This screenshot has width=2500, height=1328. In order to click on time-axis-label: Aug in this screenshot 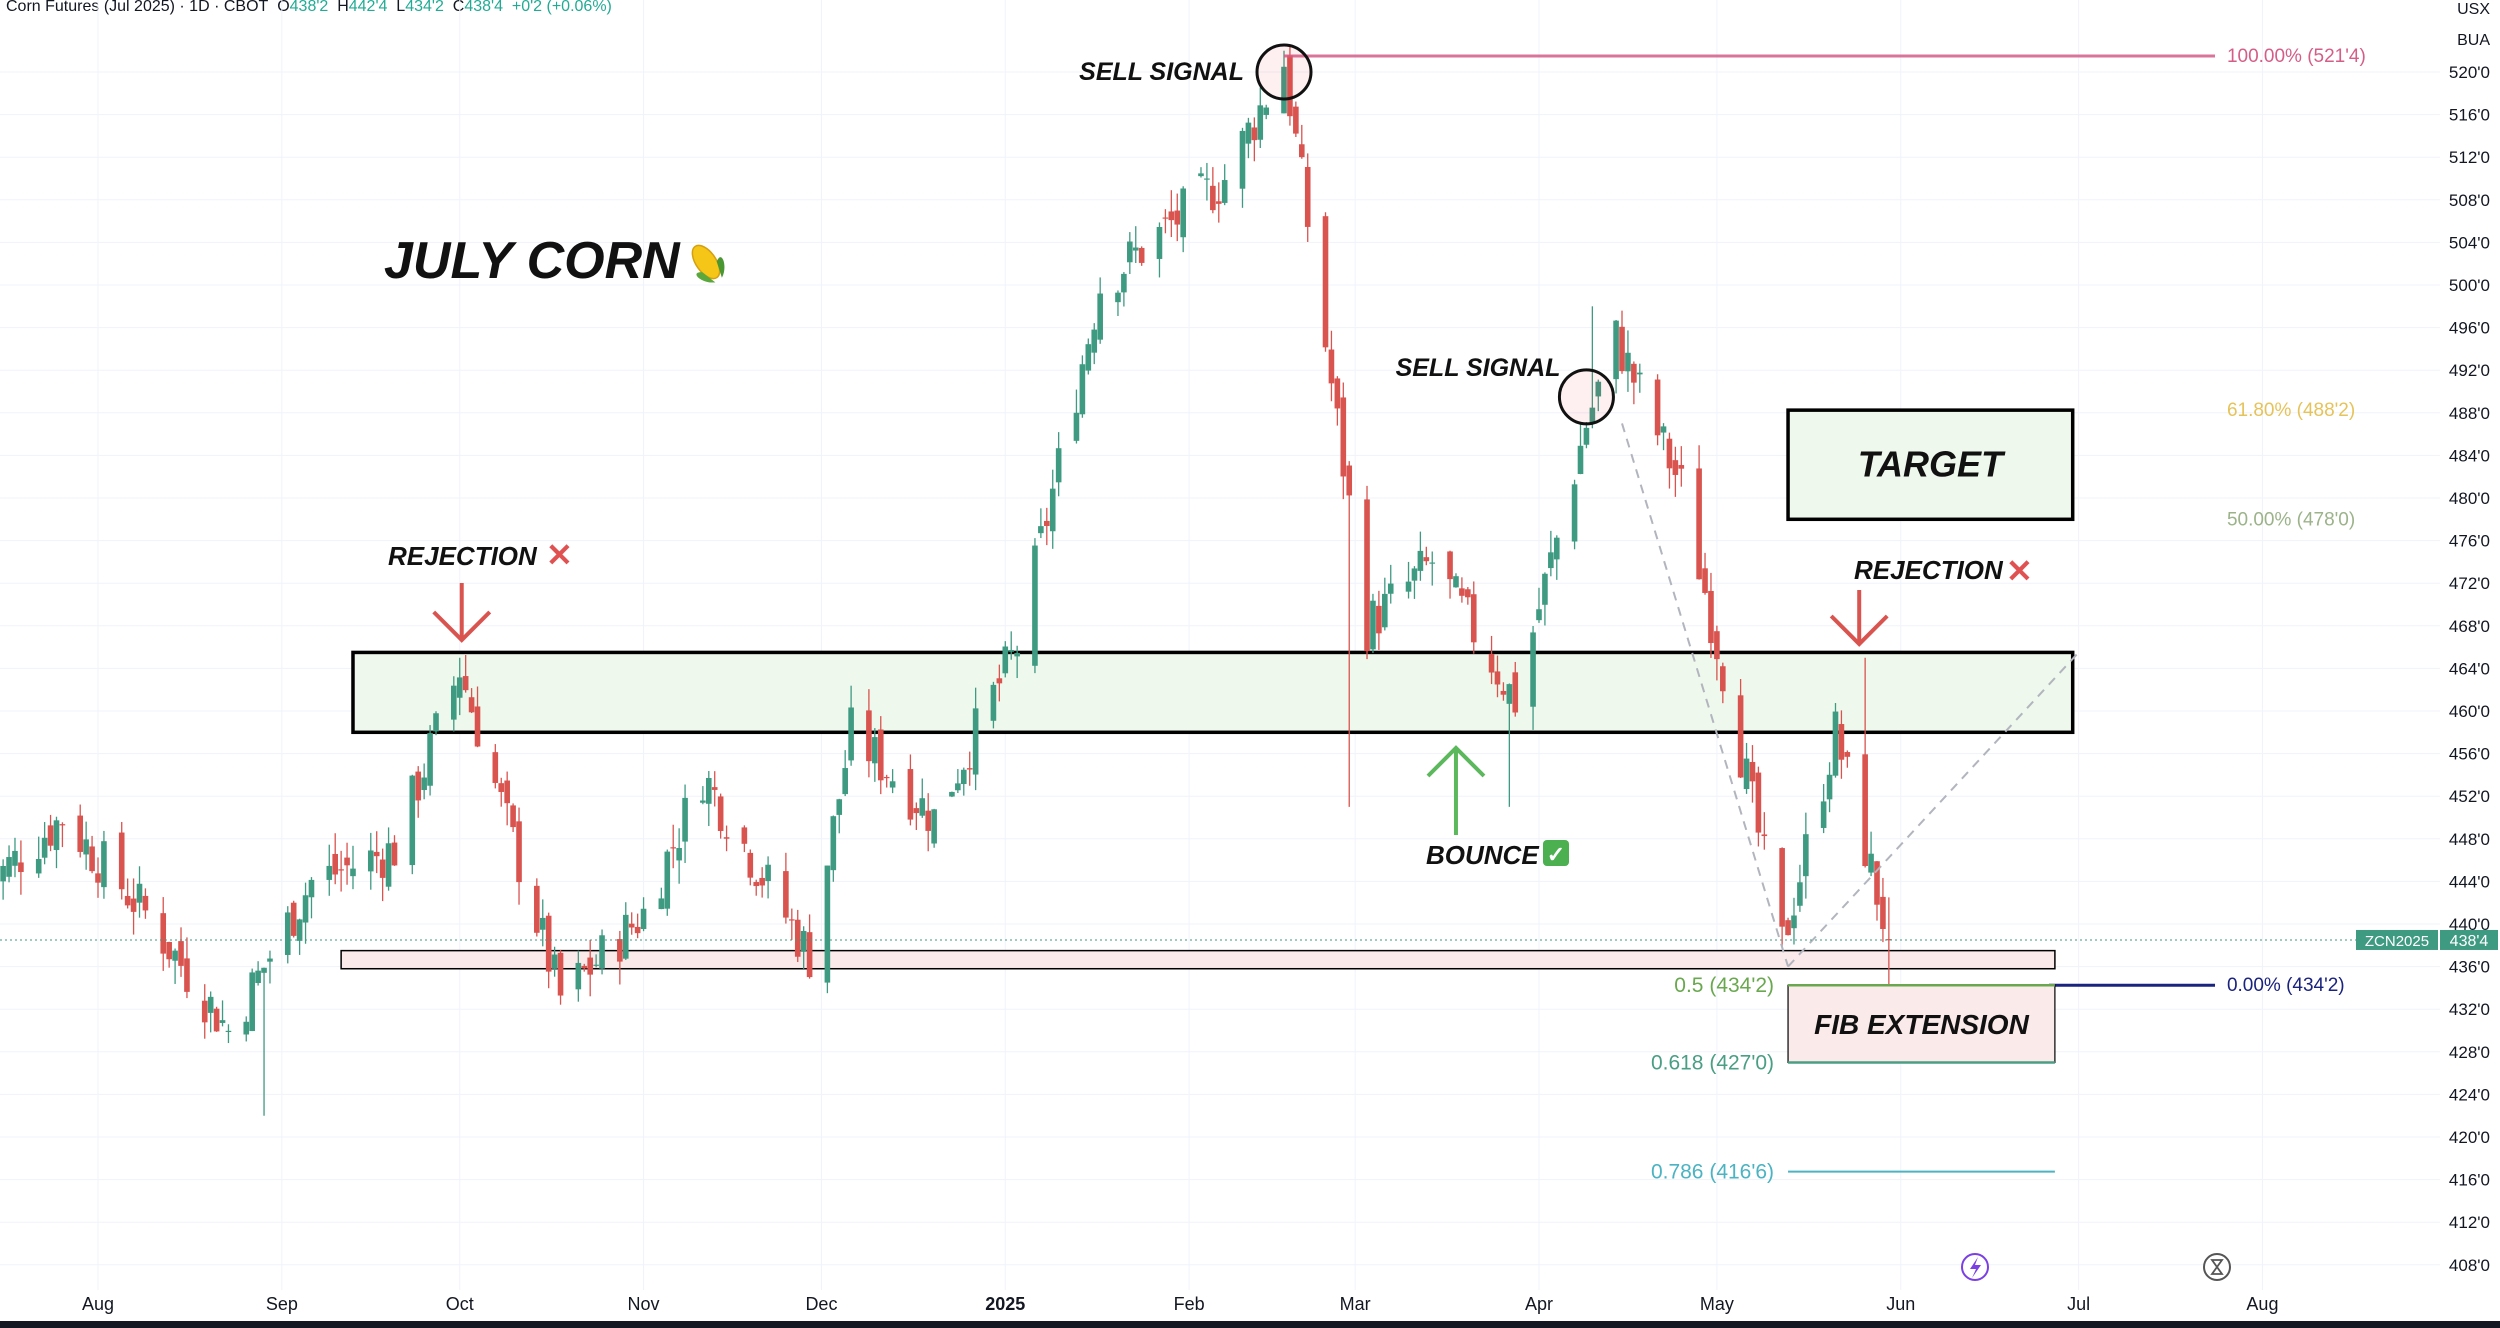, I will do `click(2262, 1304)`.